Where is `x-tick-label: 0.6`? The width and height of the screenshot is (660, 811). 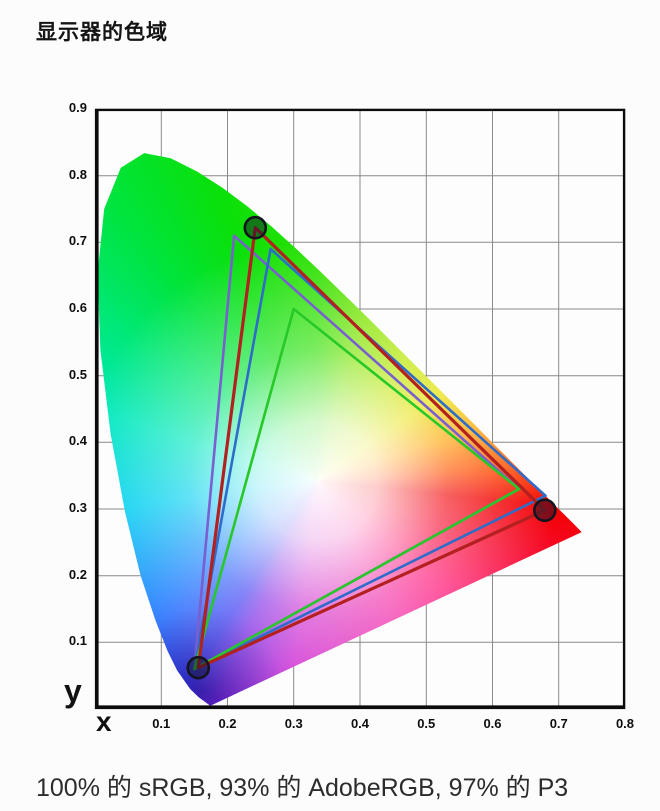
x-tick-label: 0.6 is located at coordinates (492, 723).